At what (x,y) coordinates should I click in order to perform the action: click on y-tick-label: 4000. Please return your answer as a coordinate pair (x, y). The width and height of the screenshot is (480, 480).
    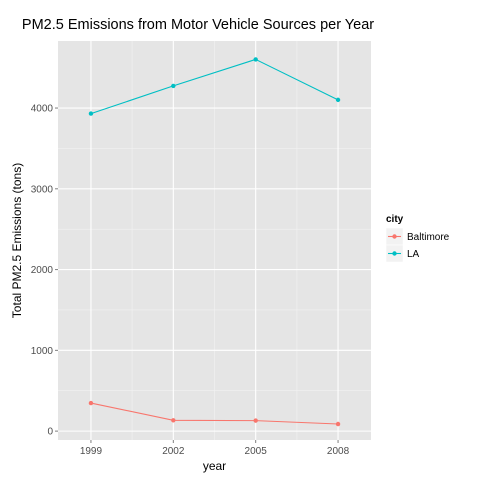
    Looking at the image, I should click on (42, 109).